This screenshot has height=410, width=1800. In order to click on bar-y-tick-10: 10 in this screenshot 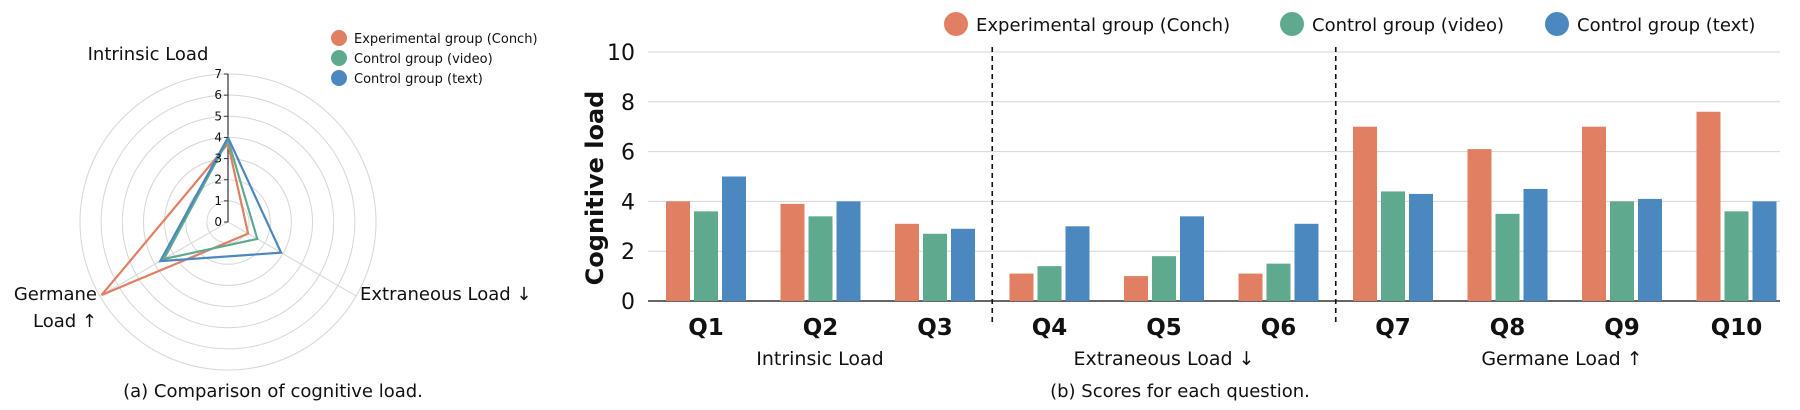, I will do `click(621, 53)`.